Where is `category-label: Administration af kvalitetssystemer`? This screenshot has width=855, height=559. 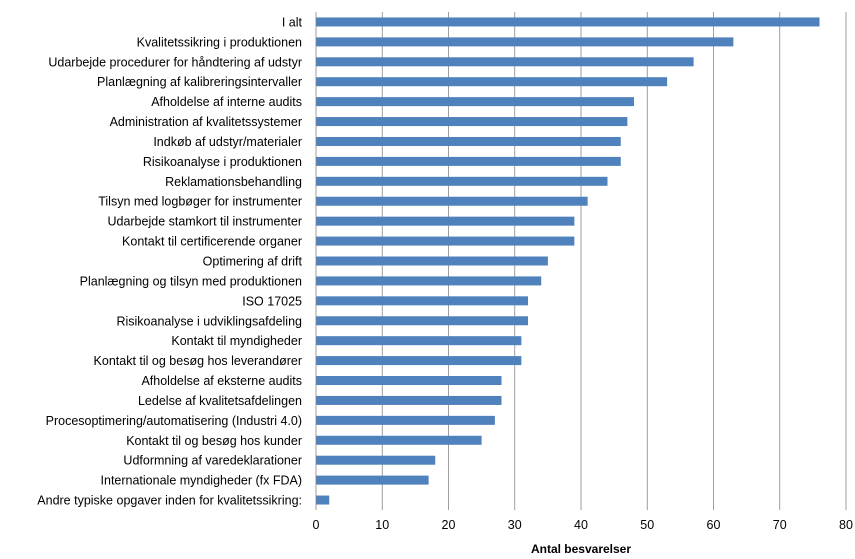 category-label: Administration af kvalitetssystemer is located at coordinates (206, 122).